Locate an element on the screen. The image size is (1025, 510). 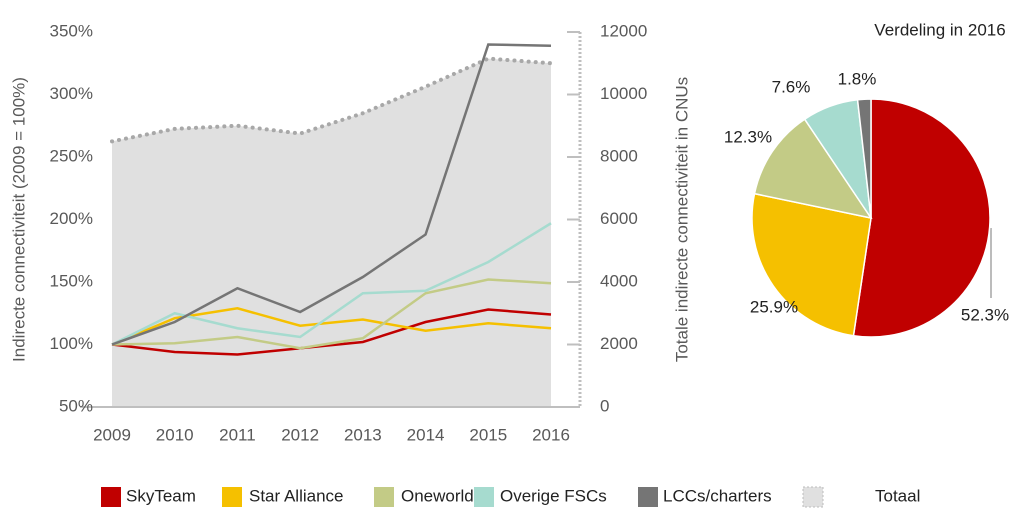
y2-tick-label: 6000 is located at coordinates (619, 218).